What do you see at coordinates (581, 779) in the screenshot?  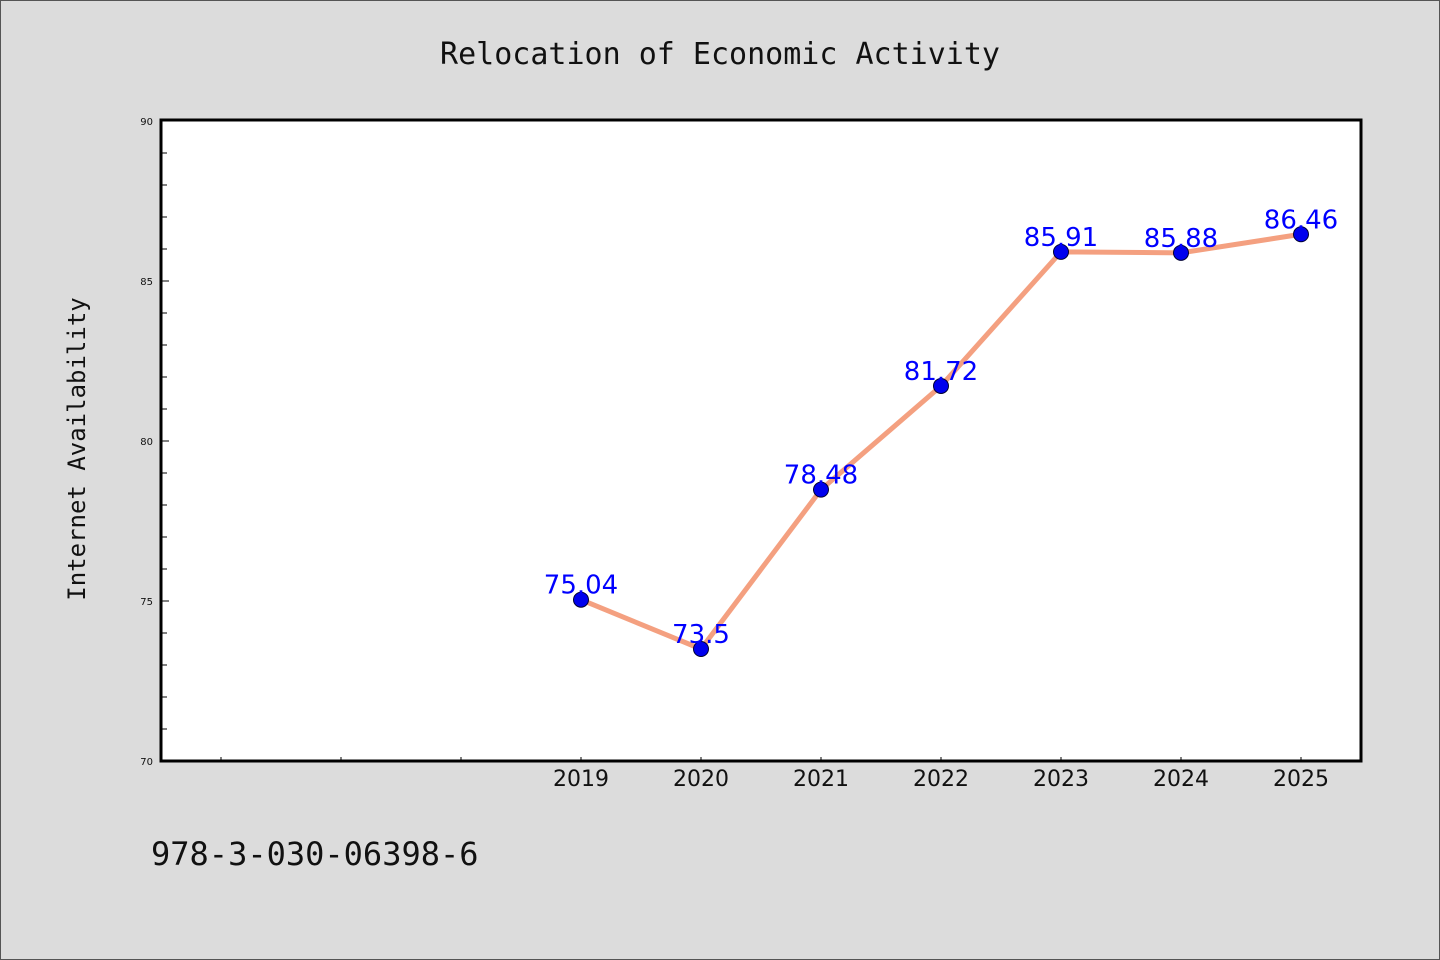 I see `x-tick-label: 2019` at bounding box center [581, 779].